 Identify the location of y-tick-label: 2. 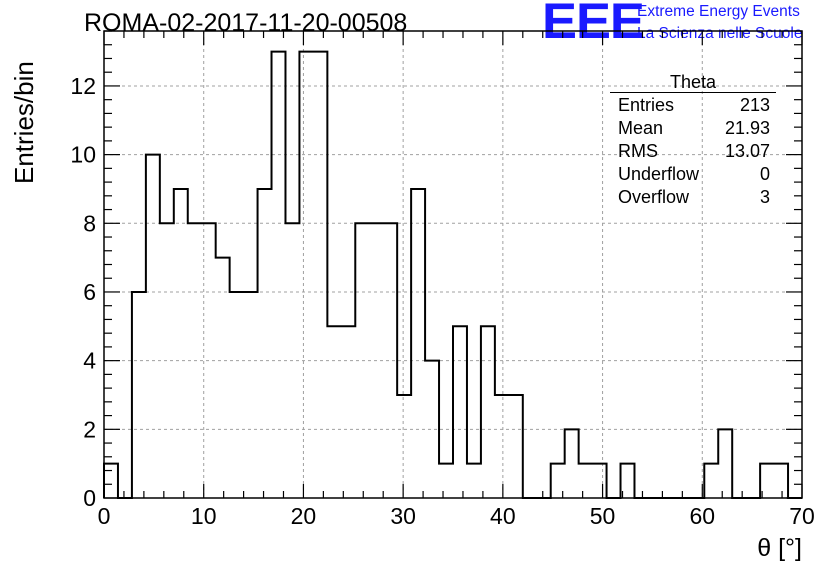
(89, 429).